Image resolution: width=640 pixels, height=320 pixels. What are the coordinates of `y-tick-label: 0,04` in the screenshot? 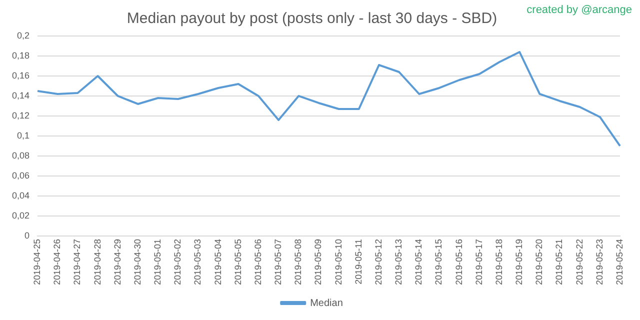 It's located at (21, 195).